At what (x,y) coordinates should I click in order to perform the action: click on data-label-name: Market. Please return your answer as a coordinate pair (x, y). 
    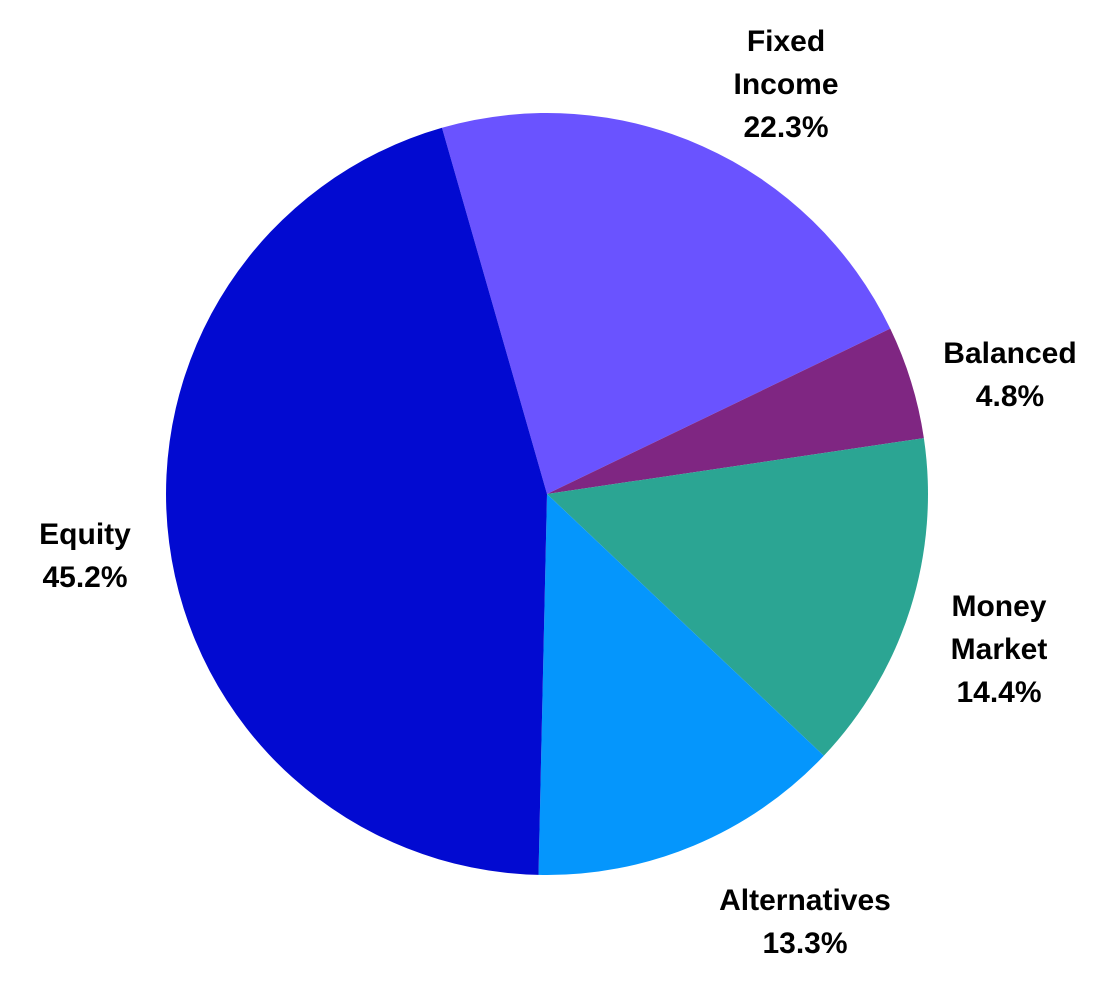
    Looking at the image, I should click on (999, 649).